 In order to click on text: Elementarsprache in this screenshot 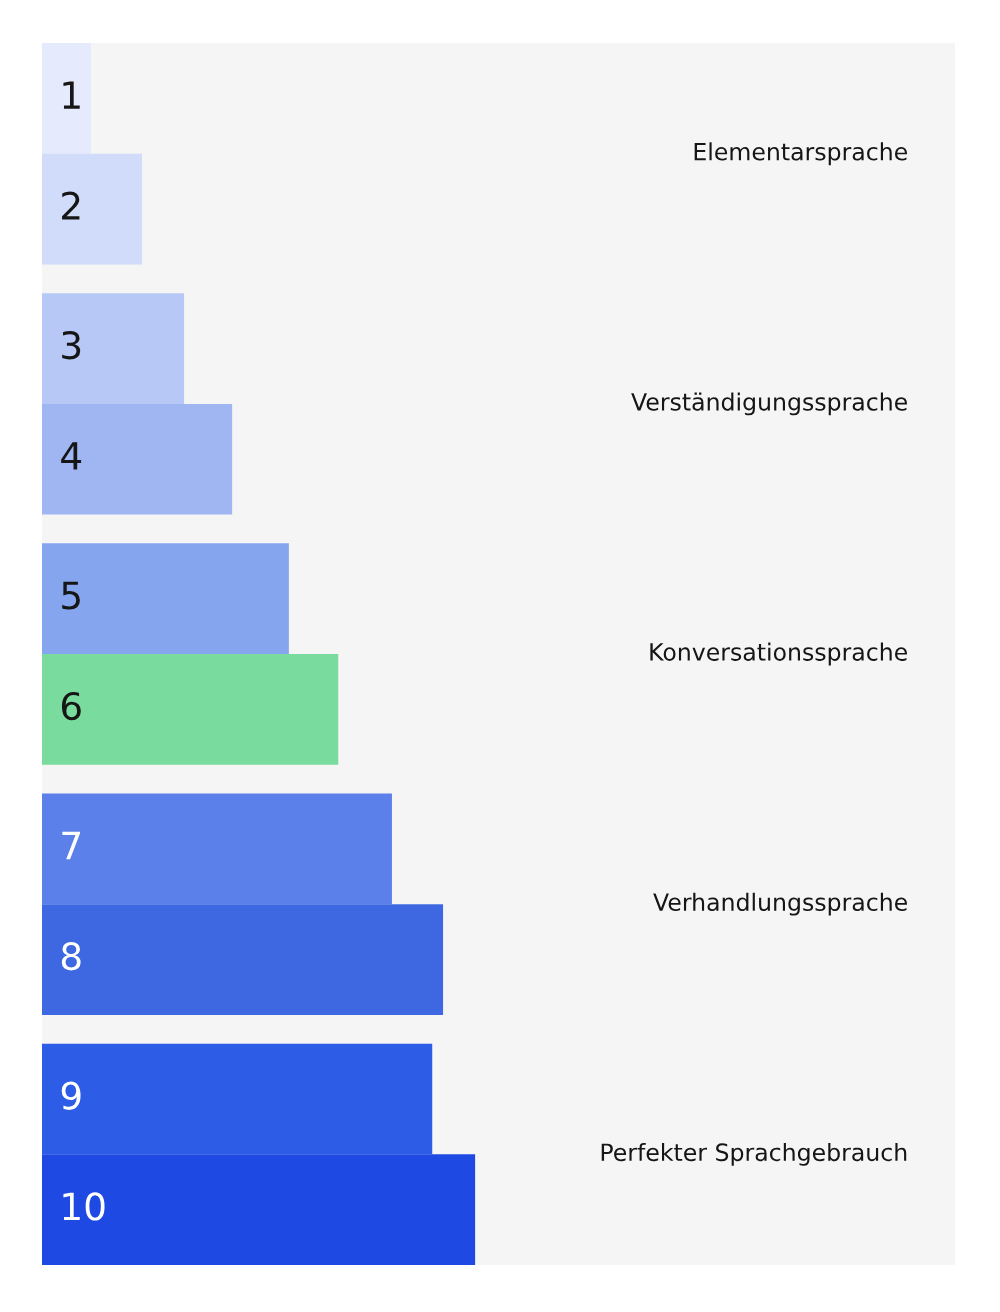, I will do `click(800, 154)`.